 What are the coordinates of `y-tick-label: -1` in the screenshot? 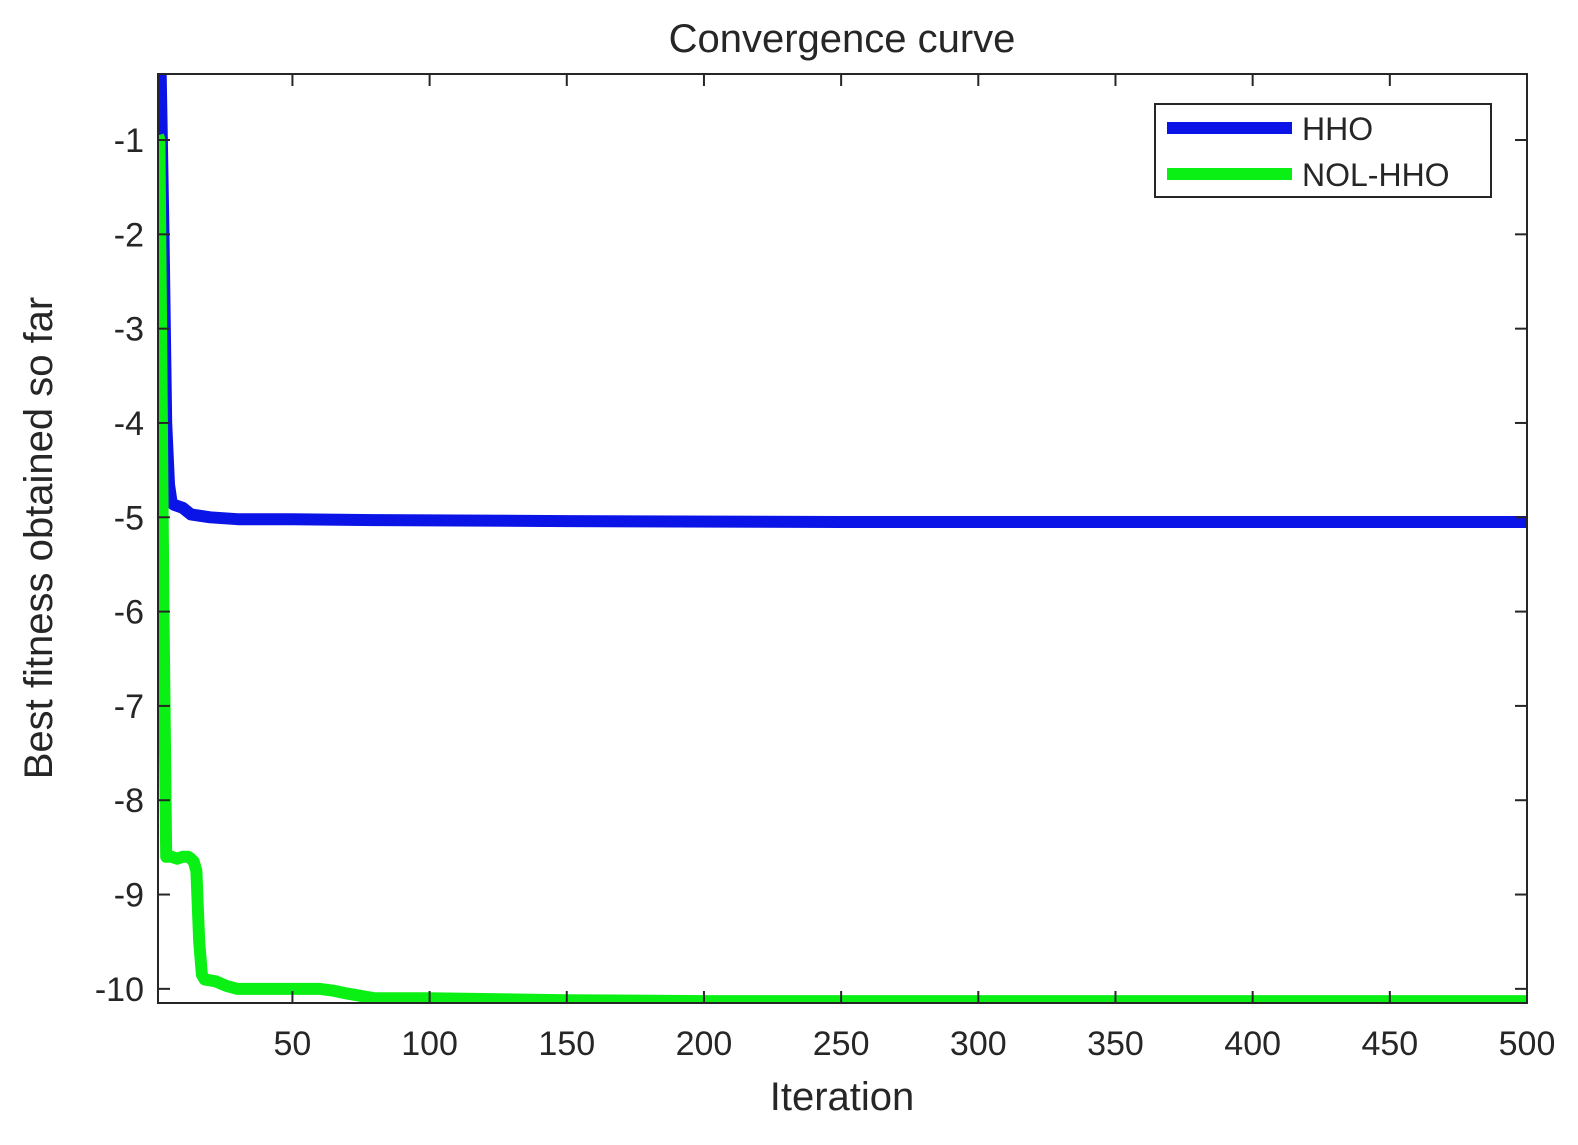 It's located at (129, 141).